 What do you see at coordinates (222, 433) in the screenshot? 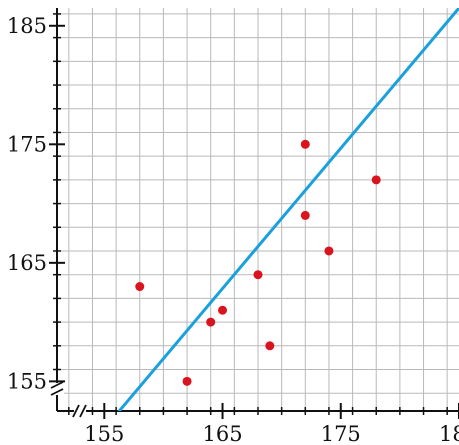
I see `x-tick-label: 165` at bounding box center [222, 433].